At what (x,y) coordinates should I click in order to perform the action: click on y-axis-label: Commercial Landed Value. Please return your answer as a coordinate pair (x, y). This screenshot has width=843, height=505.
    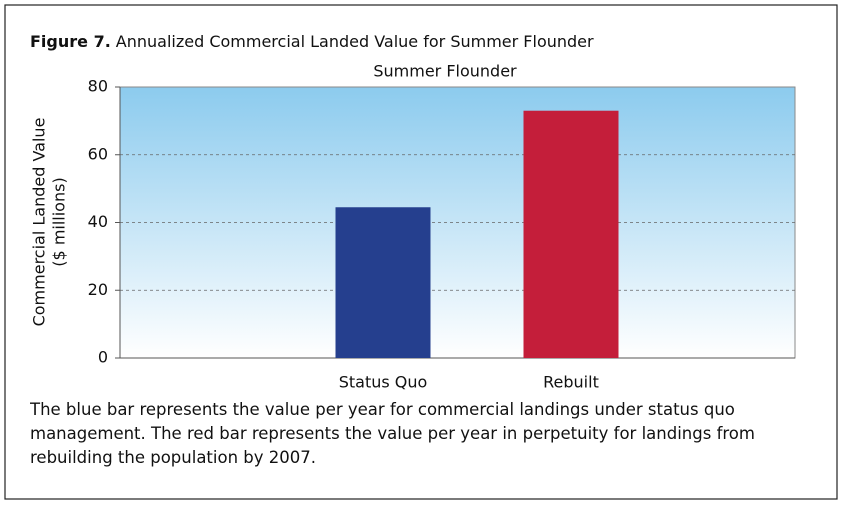
    Looking at the image, I should click on (39, 222).